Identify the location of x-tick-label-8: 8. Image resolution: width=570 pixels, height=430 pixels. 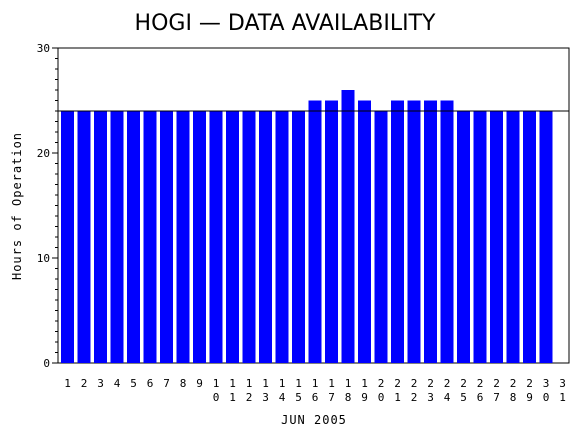
(183, 383).